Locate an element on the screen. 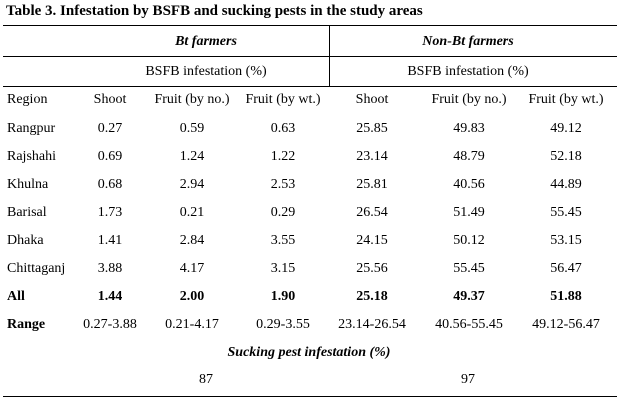 This screenshot has width=623, height=402. rule-bottom is located at coordinates (310, 396).